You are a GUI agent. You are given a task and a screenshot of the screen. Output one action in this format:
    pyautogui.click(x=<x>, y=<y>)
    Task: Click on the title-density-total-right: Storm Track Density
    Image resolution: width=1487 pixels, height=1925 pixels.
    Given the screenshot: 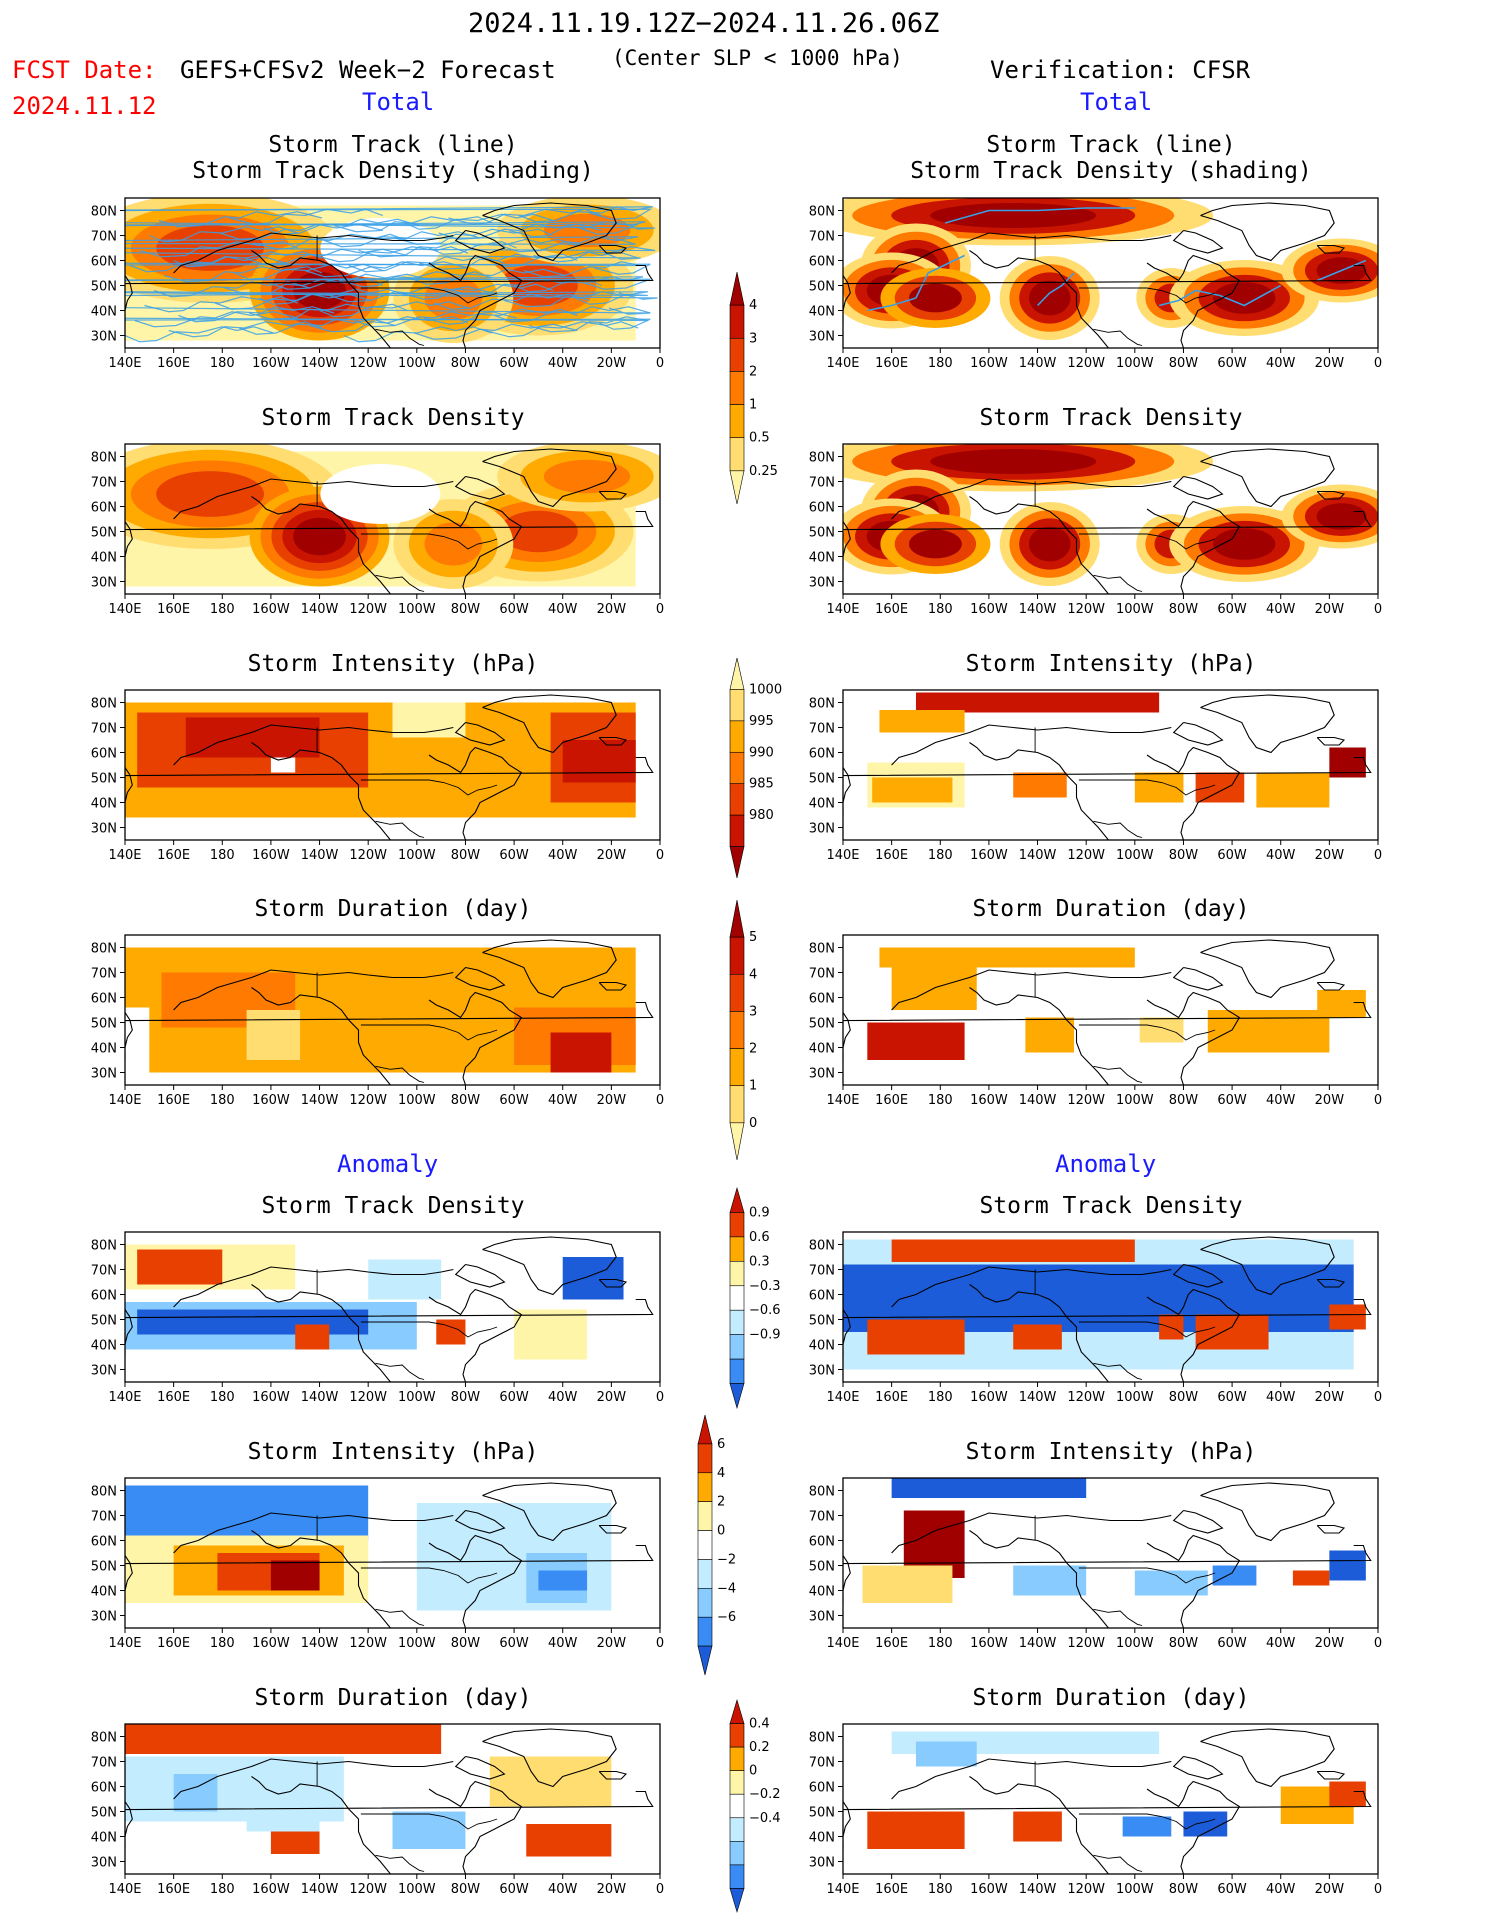 What is the action you would take?
    pyautogui.click(x=1111, y=418)
    